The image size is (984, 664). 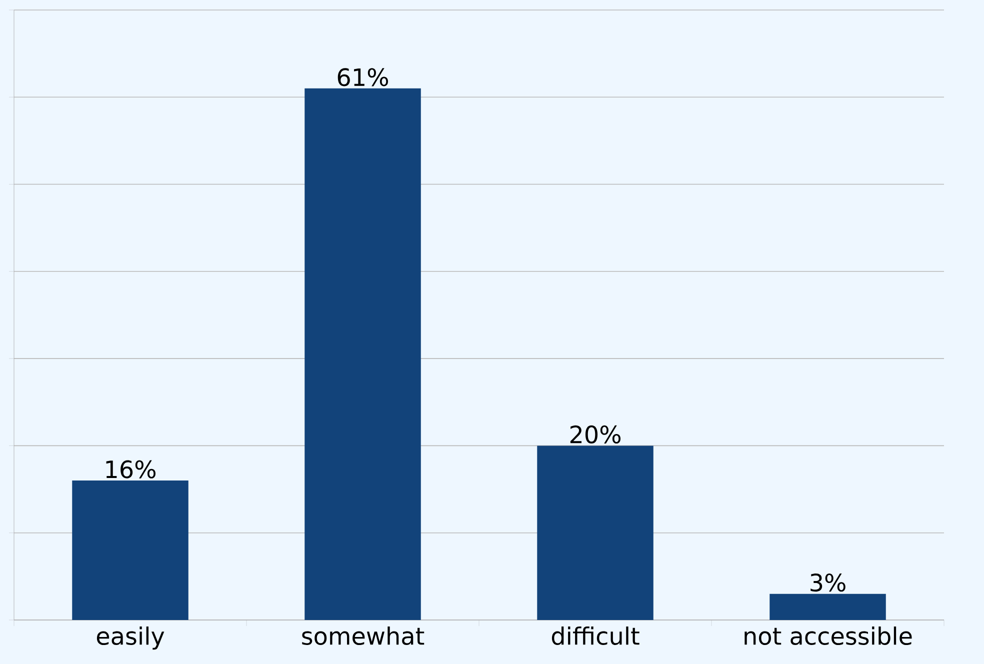 I want to click on x-tick-label: easily, so click(x=130, y=638).